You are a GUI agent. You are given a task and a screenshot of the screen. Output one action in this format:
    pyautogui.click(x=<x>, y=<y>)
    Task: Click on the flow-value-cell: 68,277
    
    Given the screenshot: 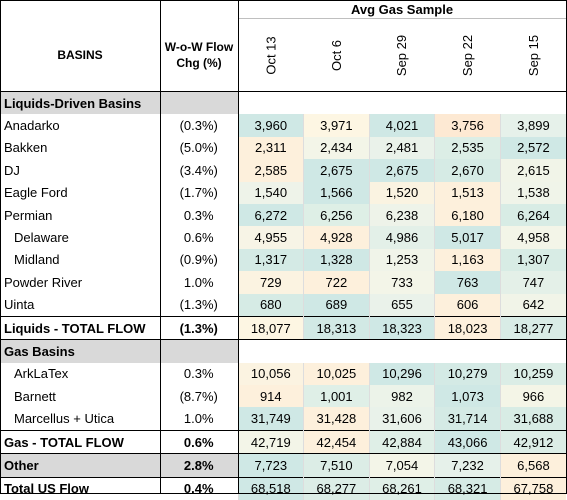 What is the action you would take?
    pyautogui.click(x=336, y=488)
    